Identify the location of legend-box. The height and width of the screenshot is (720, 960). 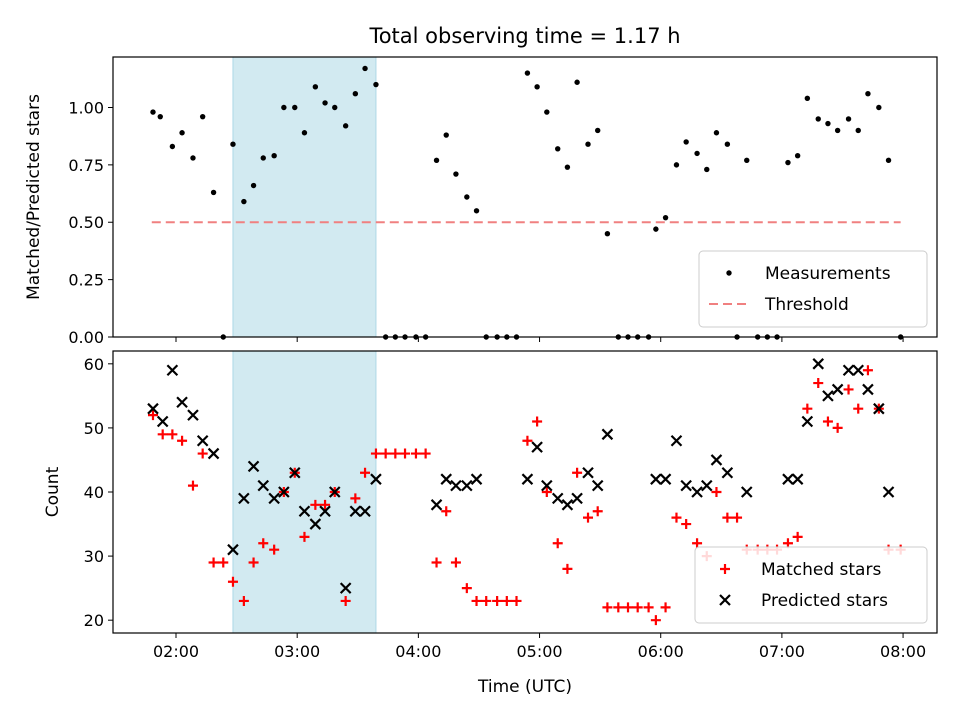
(811, 585).